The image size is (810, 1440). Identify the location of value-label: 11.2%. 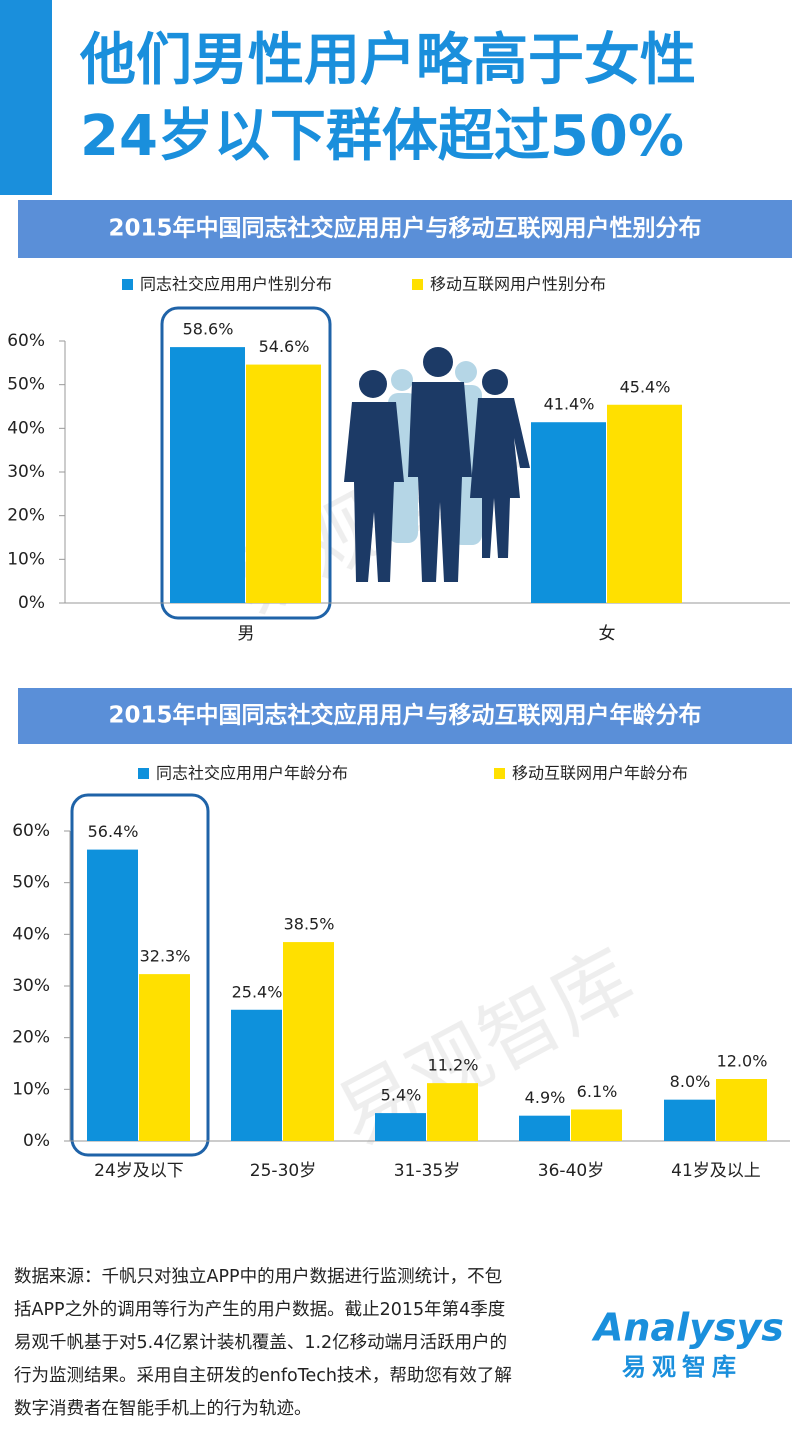
(453, 1065).